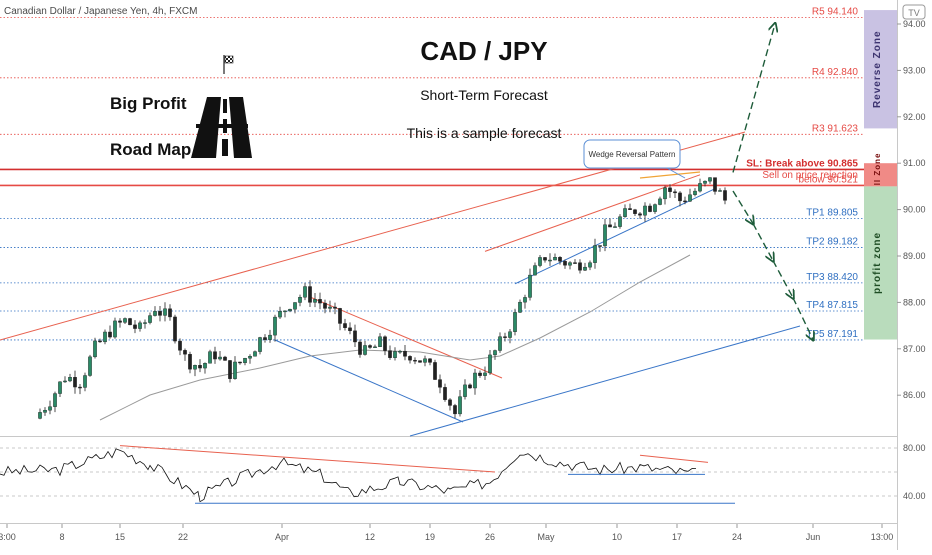 This screenshot has width=932, height=555. What do you see at coordinates (546, 537) in the screenshot?
I see `x-tick-label: May` at bounding box center [546, 537].